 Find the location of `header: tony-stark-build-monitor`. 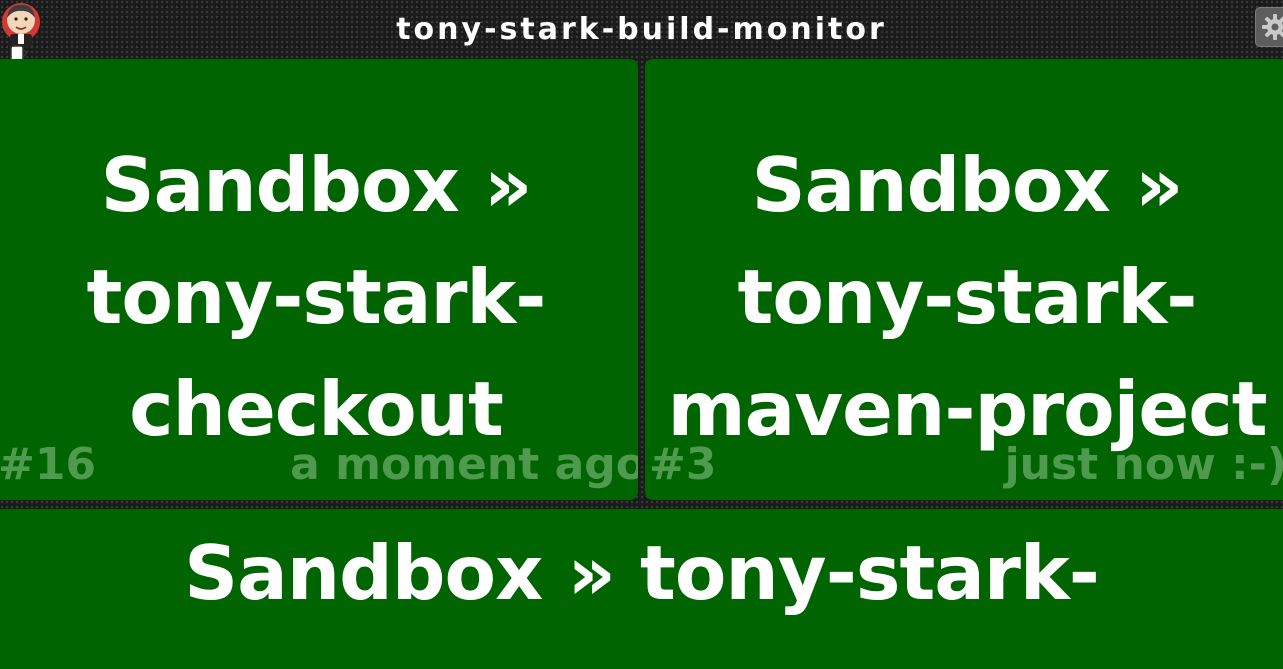

header: tony-stark-build-monitor is located at coordinates (641, 31).